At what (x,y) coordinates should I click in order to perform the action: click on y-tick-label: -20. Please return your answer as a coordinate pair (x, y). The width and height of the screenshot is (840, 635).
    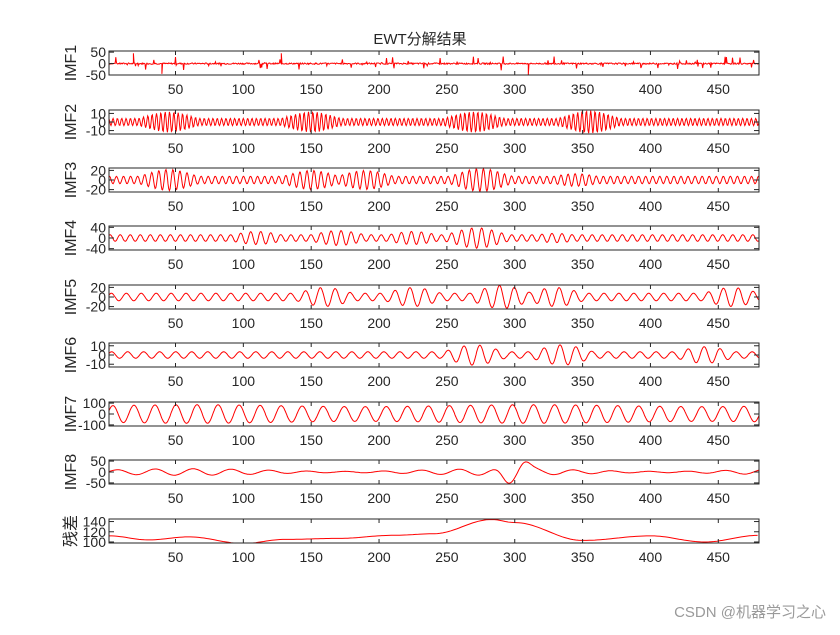
    Looking at the image, I should click on (96, 307).